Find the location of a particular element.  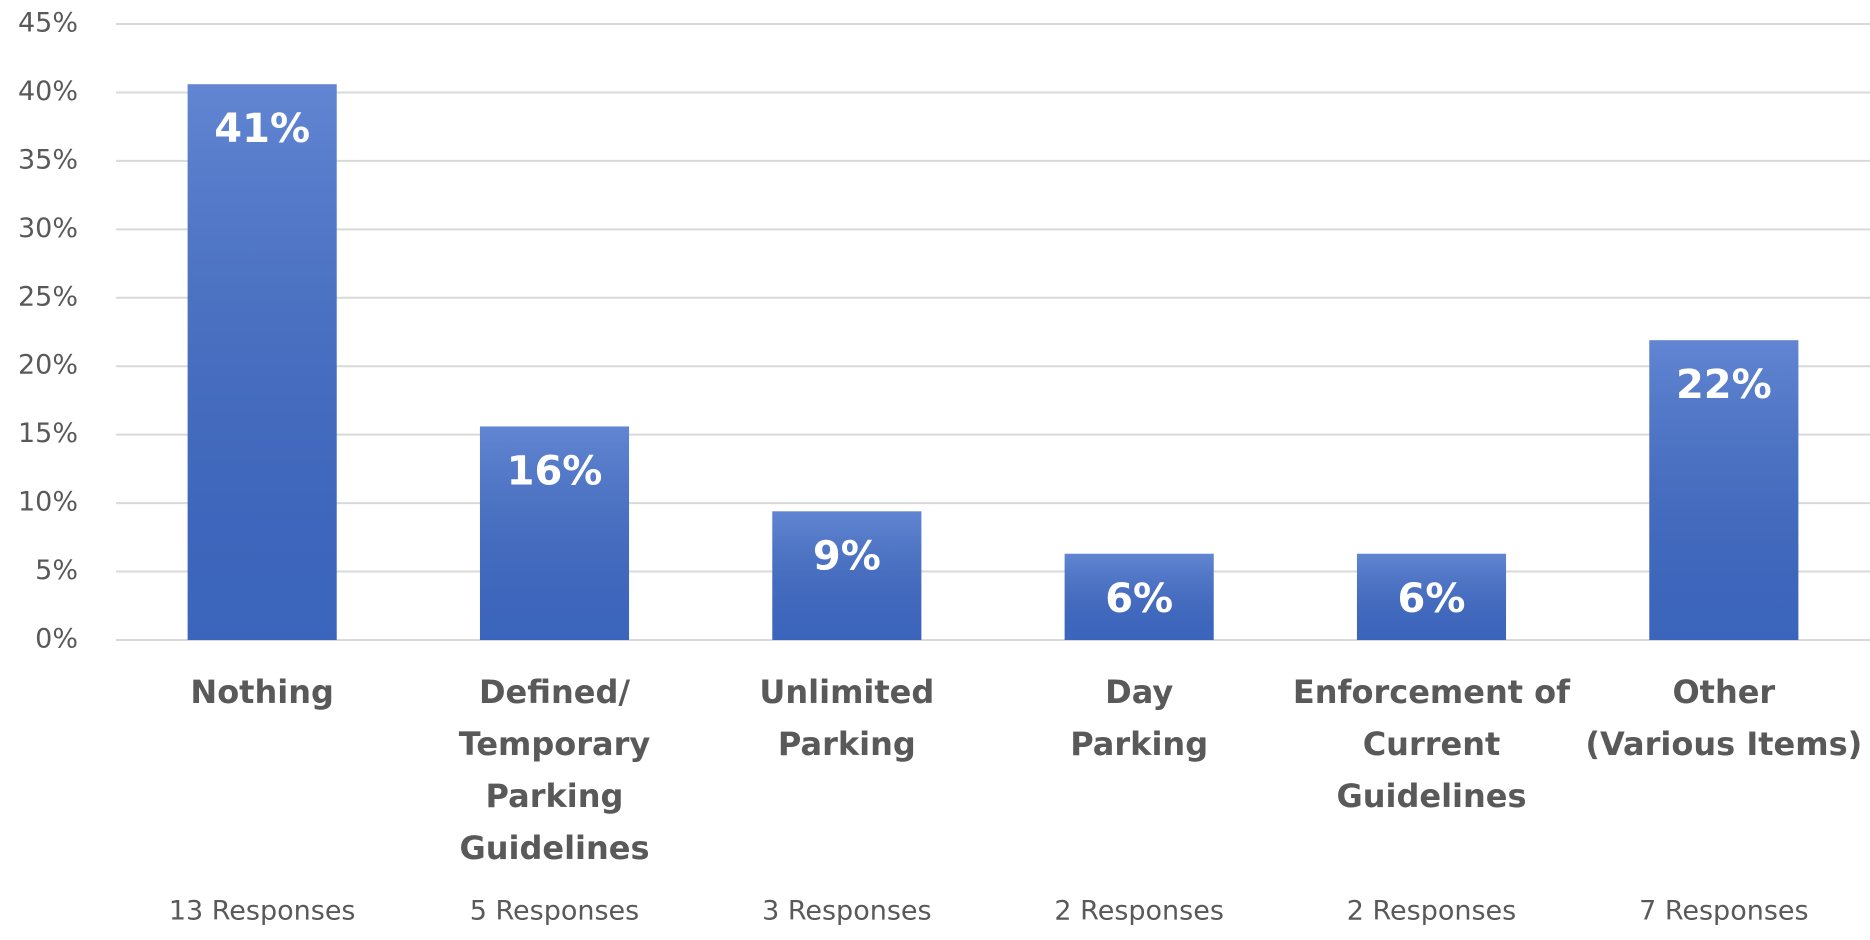

value-label: 9% is located at coordinates (847, 556).